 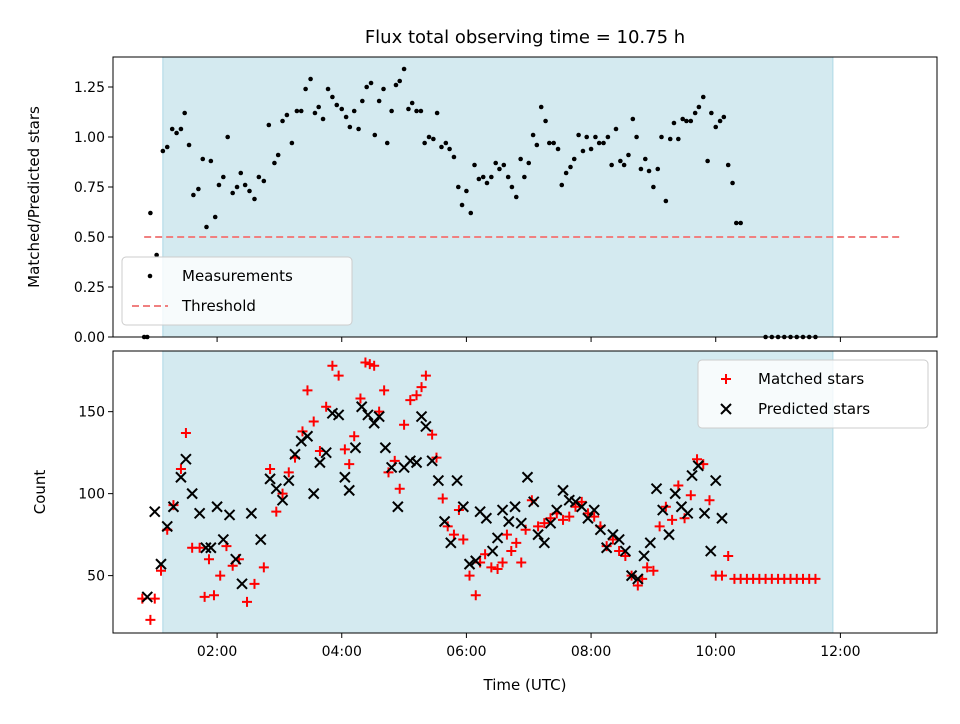 What do you see at coordinates (89, 138) in the screenshot?
I see `y-tick-label: 1.00` at bounding box center [89, 138].